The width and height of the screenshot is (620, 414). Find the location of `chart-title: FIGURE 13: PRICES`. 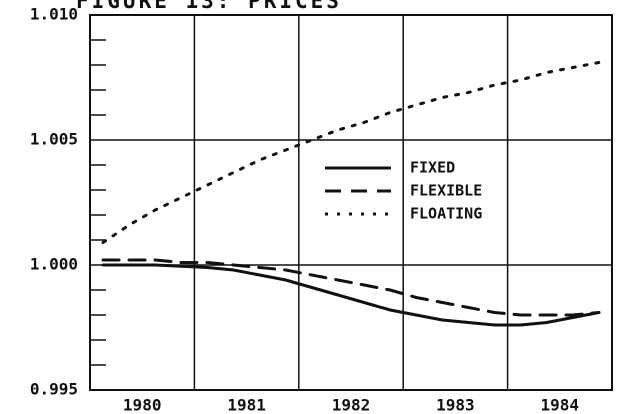

chart-title: FIGURE 13: PRICES is located at coordinates (209, 6).